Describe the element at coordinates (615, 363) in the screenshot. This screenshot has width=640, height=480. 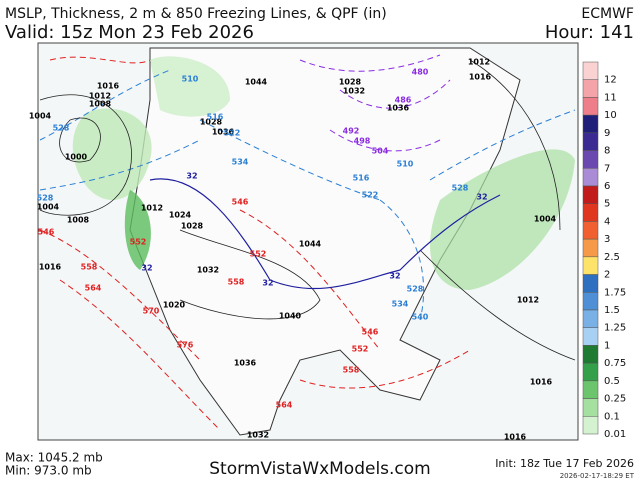
I see `legend-label: 0.75` at that location.